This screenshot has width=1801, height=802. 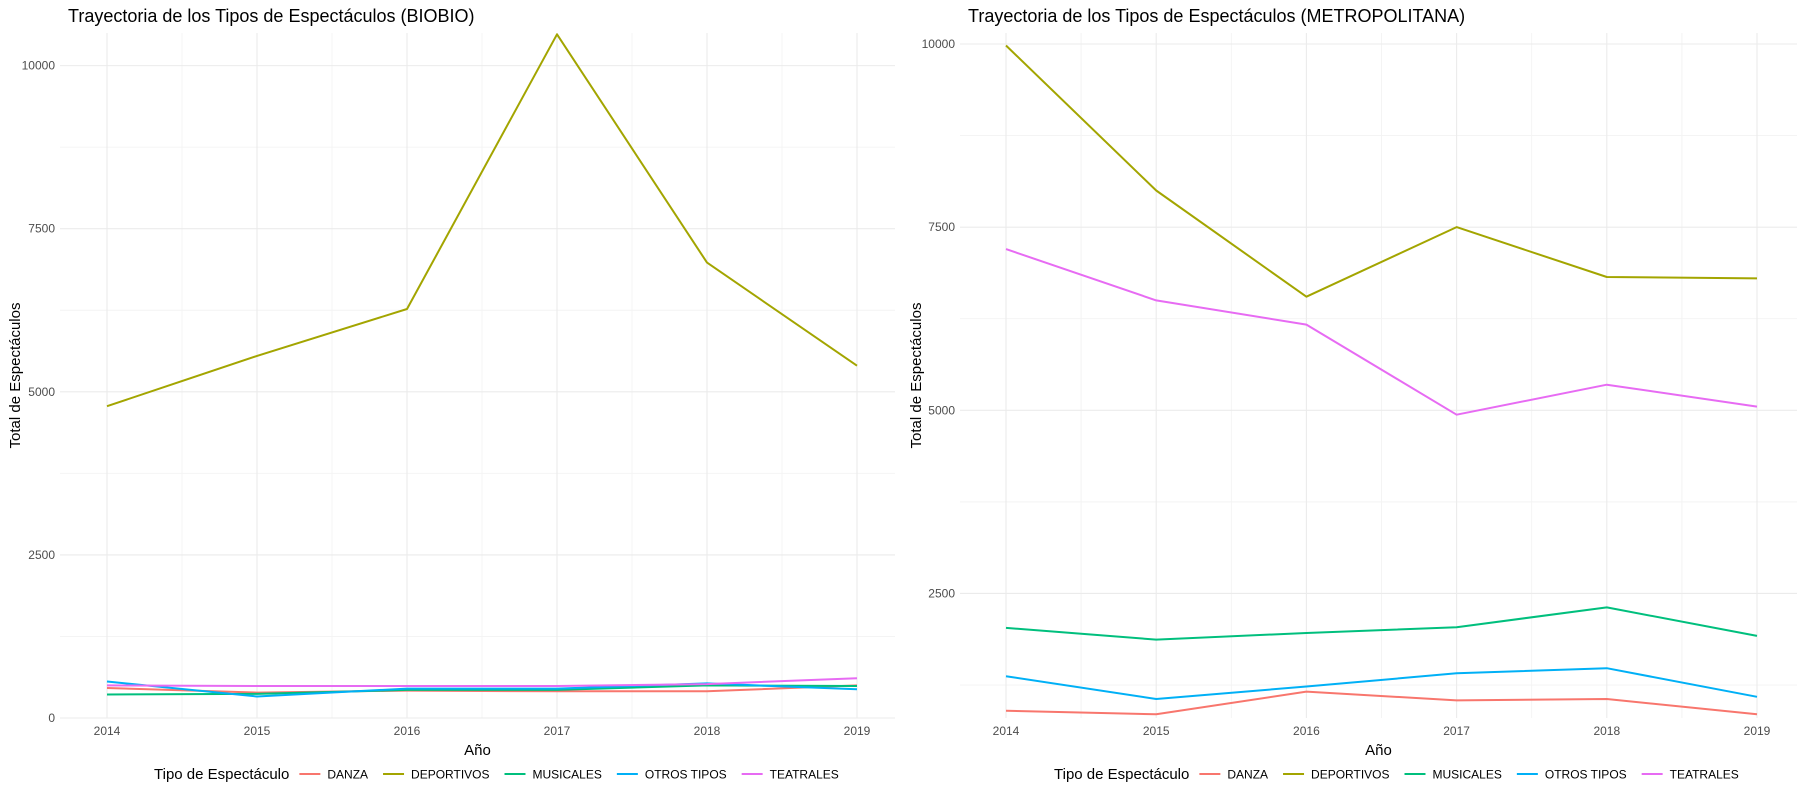 What do you see at coordinates (51, 718) in the screenshot?
I see `y-tick-label: 0` at bounding box center [51, 718].